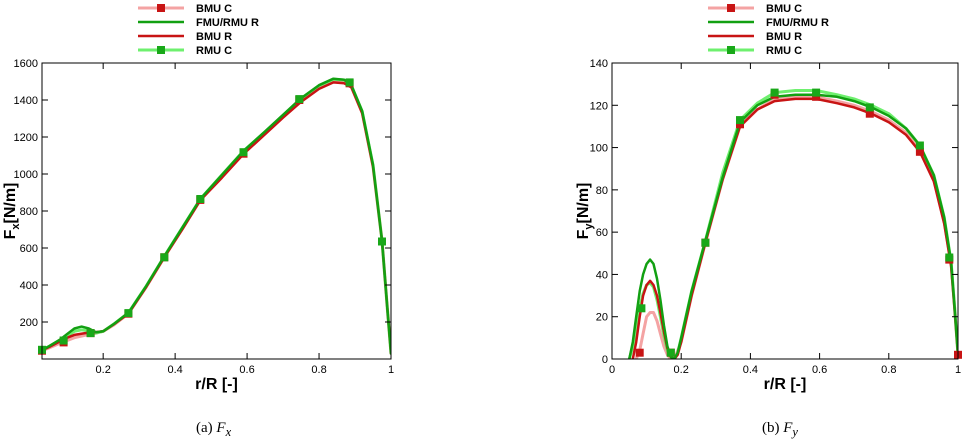 Image resolution: width=963 pixels, height=440 pixels. I want to click on y-tick-label: 1600, so click(26, 64).